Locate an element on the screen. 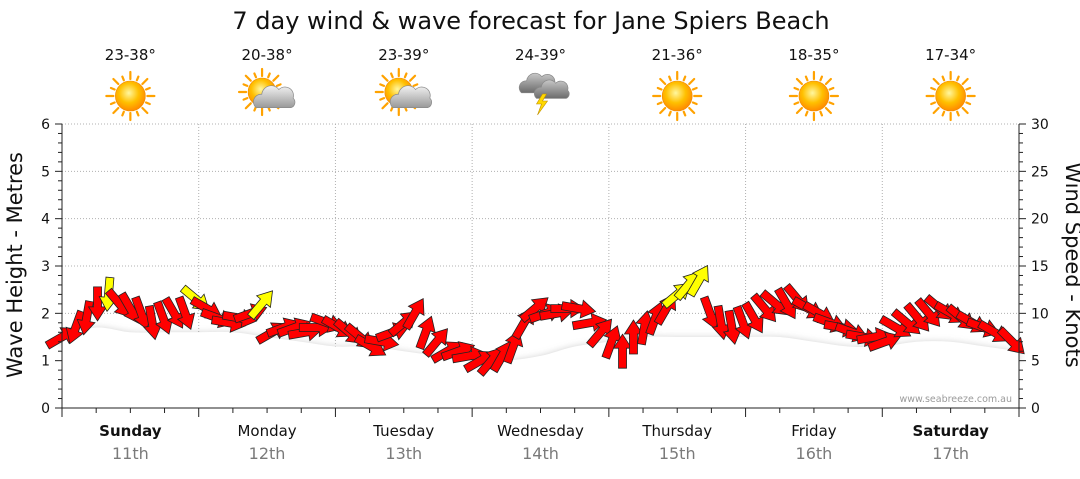  right-axis-label: Wind Speed - Knots is located at coordinates (1070, 264).